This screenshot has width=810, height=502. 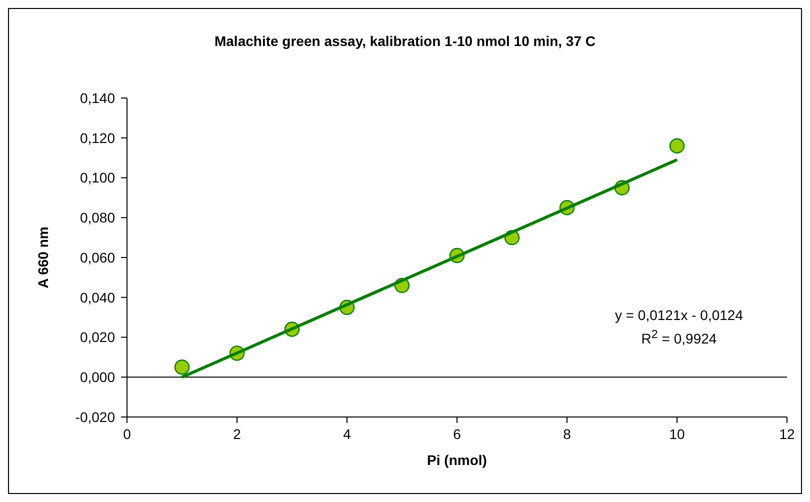 What do you see at coordinates (679, 315) in the screenshot?
I see `annotation: y = 0,0121x - 0,0124` at bounding box center [679, 315].